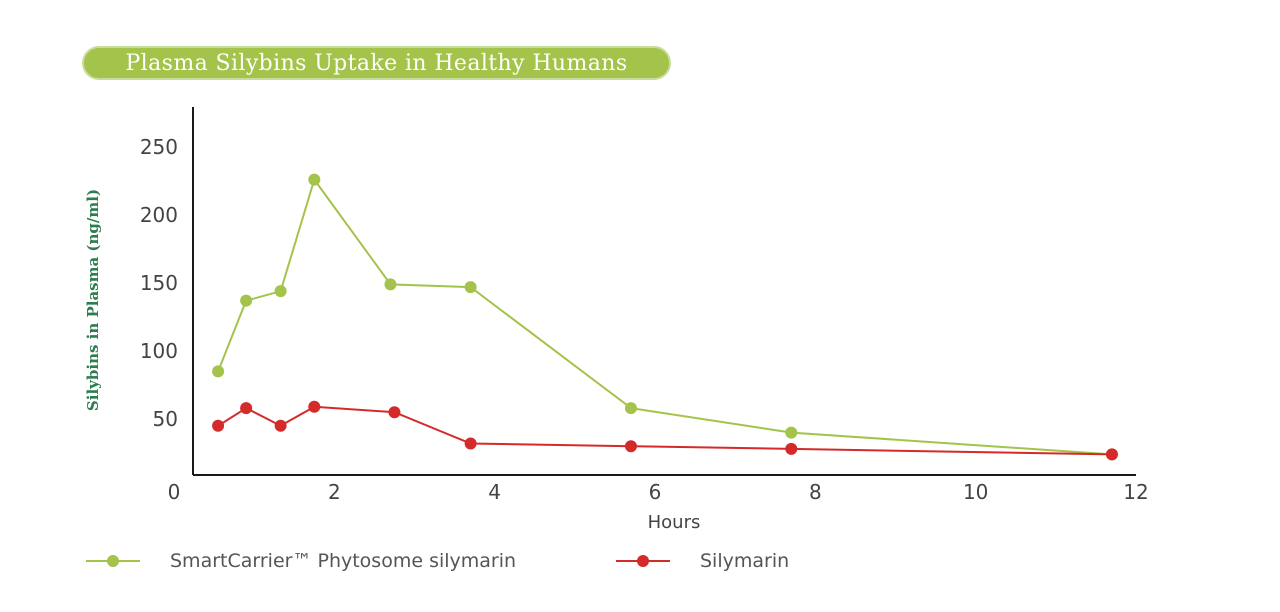  I want to click on legend-label-silymarin: Silymarin, so click(745, 561).